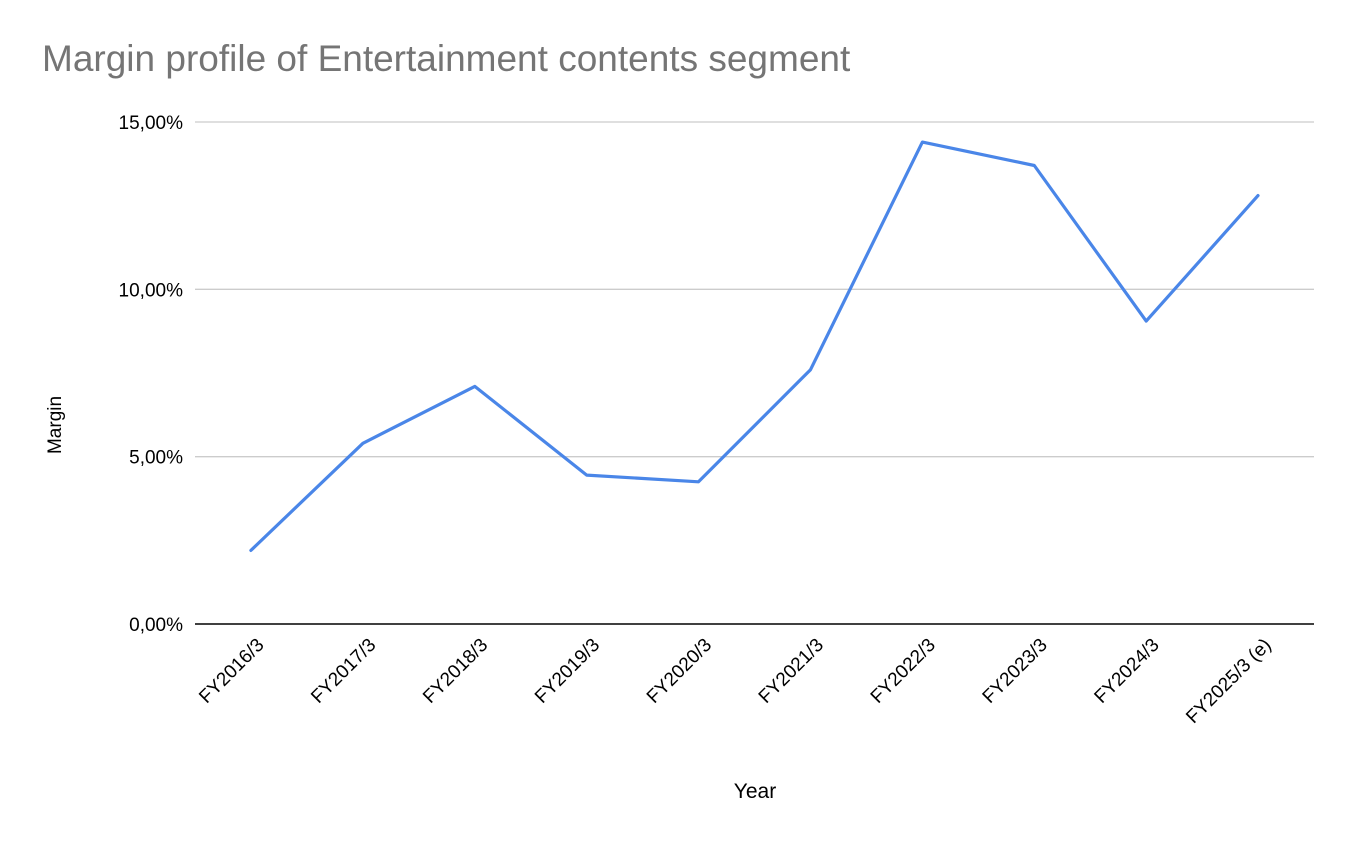  What do you see at coordinates (151, 290) in the screenshot?
I see `y-tick-label: 10,00%` at bounding box center [151, 290].